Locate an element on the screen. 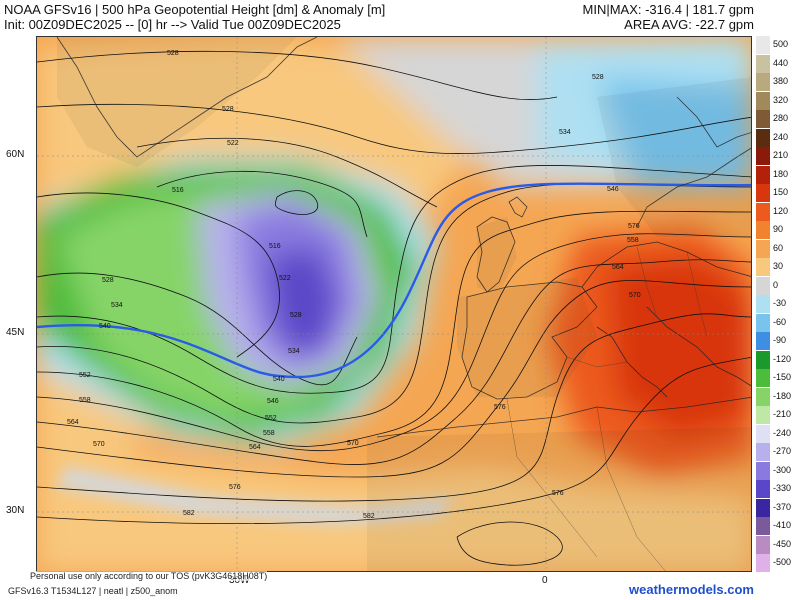 Image resolution: width=800 pixels, height=600 pixels. legend-entry: -150 is located at coordinates (778, 378).